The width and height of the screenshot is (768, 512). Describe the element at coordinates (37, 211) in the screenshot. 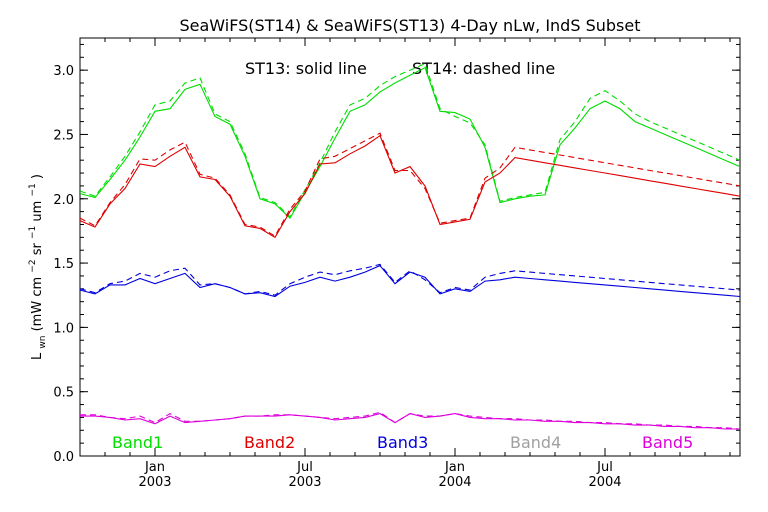

I see `ylabel-unit-mid2: um` at that location.